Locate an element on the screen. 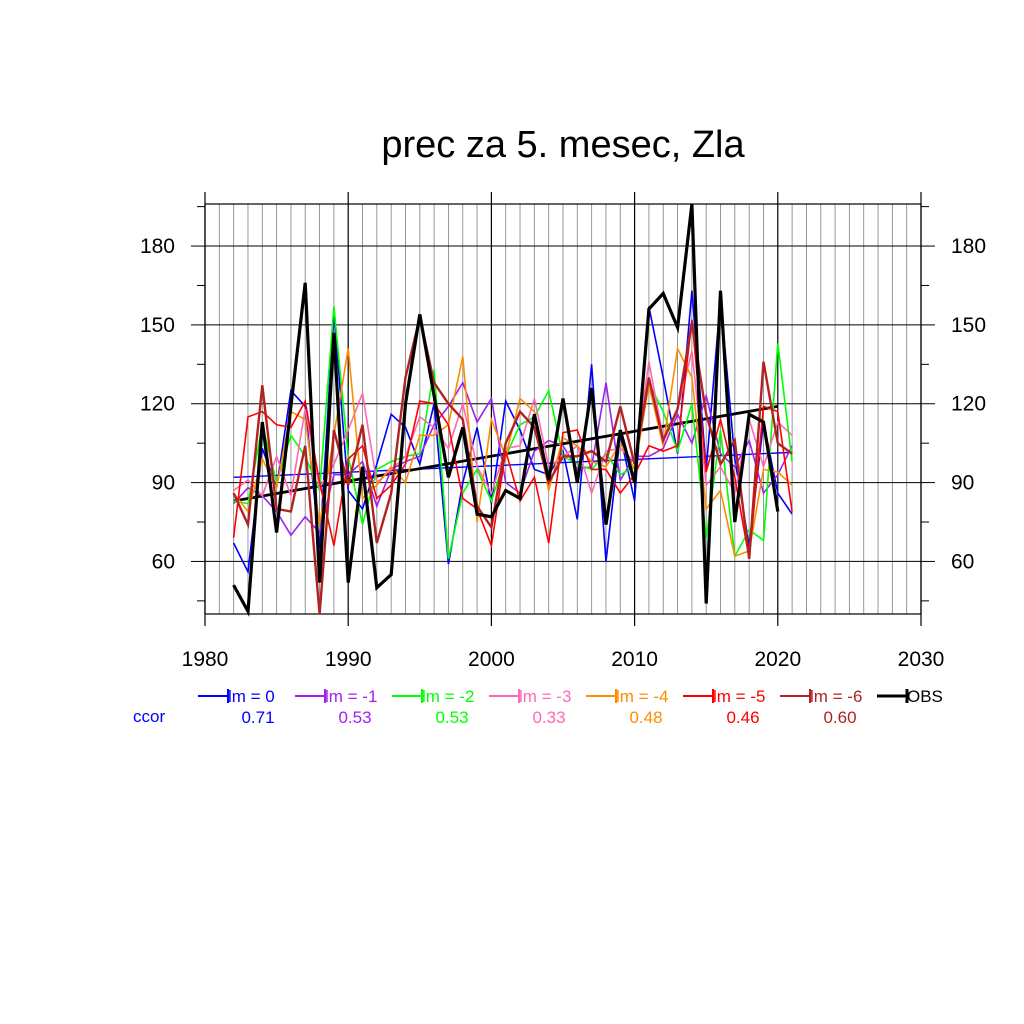  legend-label-4: lm = -4 is located at coordinates (642, 696).